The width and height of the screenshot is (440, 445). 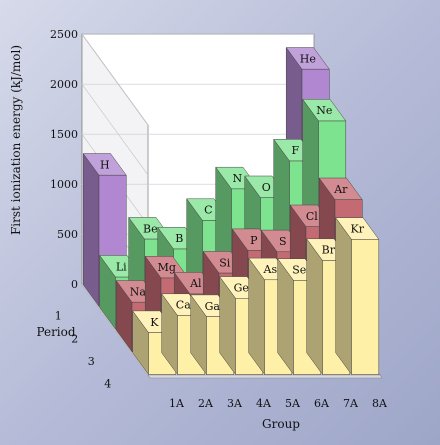 What do you see at coordinates (312, 216) in the screenshot?
I see `element-symbol: Cl` at bounding box center [312, 216].